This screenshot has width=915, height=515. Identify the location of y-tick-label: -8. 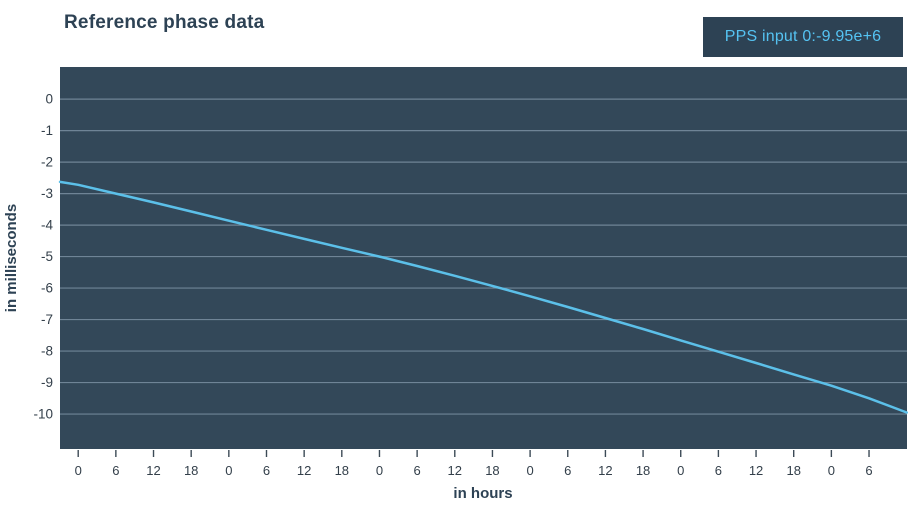
(47, 351).